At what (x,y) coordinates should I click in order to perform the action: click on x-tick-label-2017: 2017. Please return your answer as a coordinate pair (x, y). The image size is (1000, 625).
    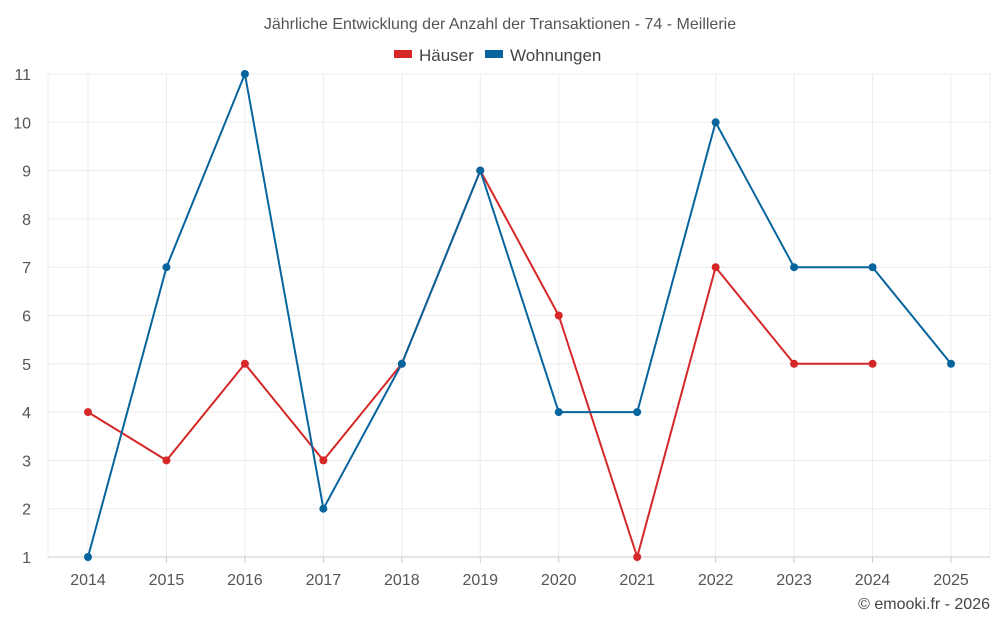
    Looking at the image, I should click on (324, 580).